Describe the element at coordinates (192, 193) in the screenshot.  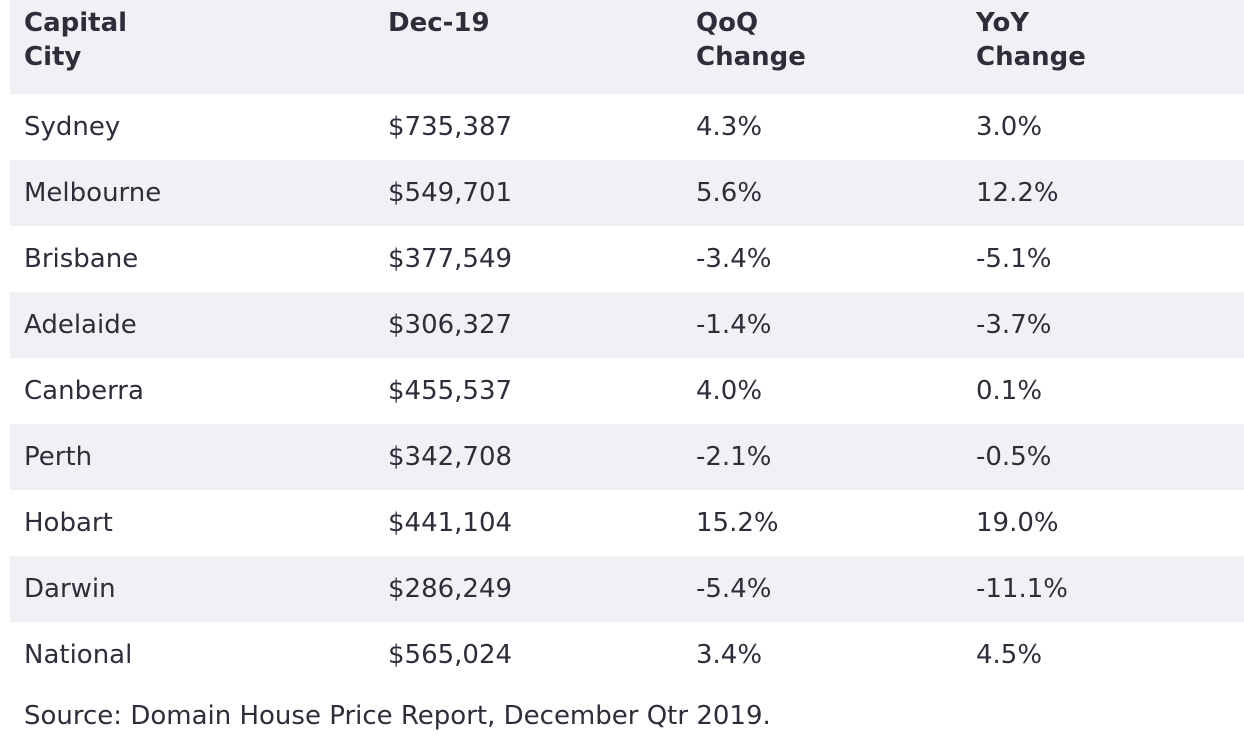
I see `table-cell: Melbourne` at that location.